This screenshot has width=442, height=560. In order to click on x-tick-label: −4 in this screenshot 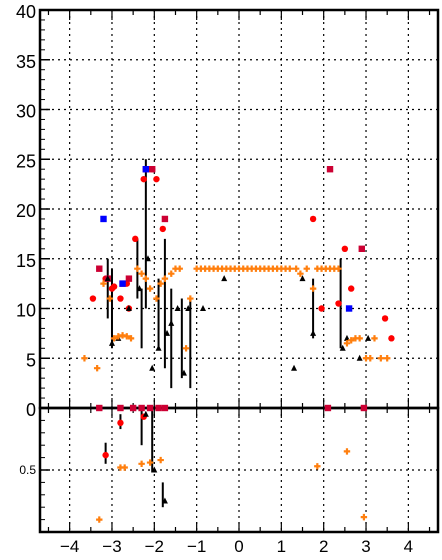, I will do `click(69, 546)`.